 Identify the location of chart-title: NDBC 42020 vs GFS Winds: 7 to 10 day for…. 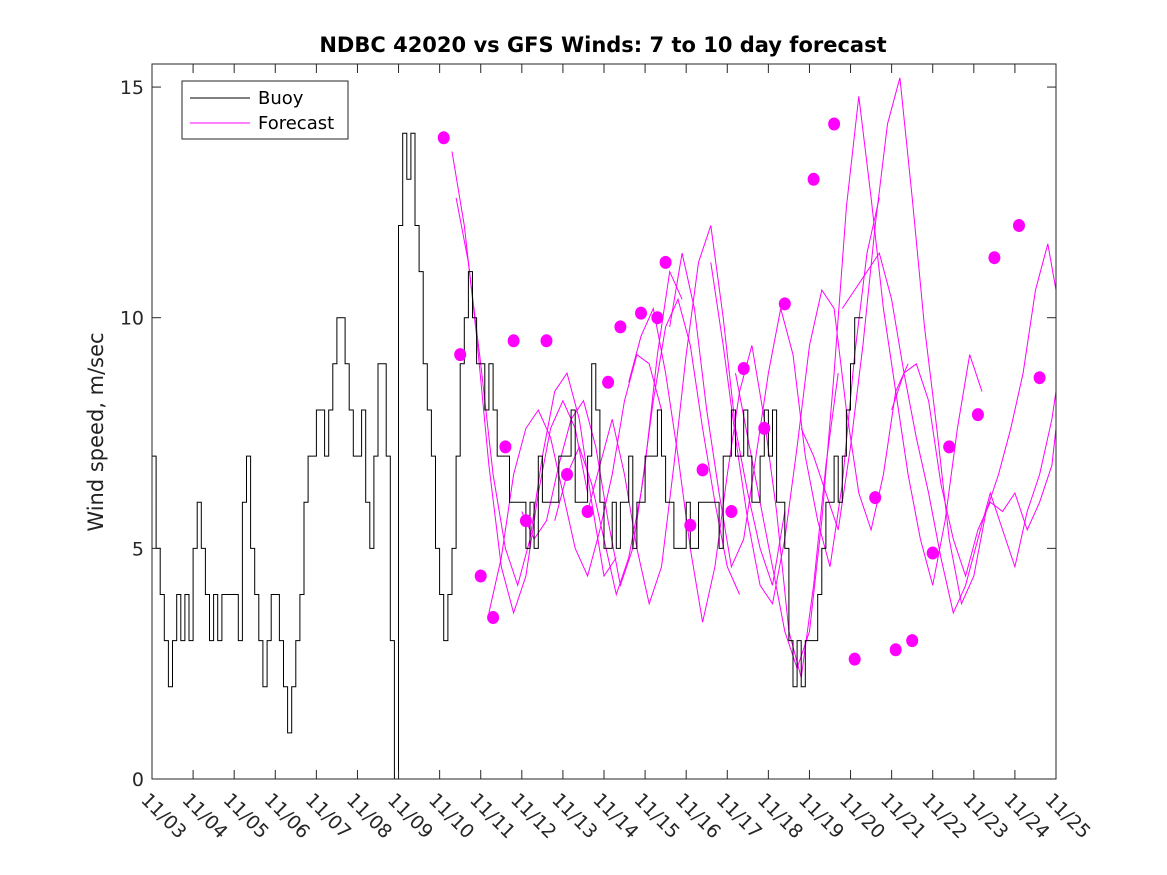
(602, 45).